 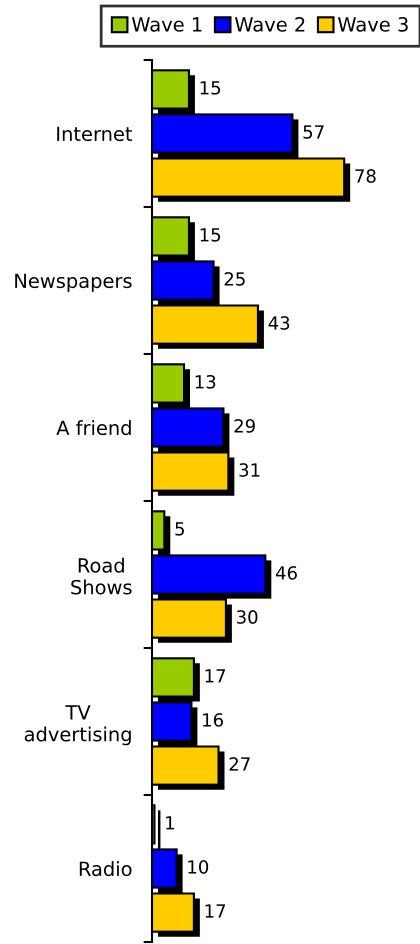 I want to click on legend-label: Wave 3, so click(x=373, y=24).